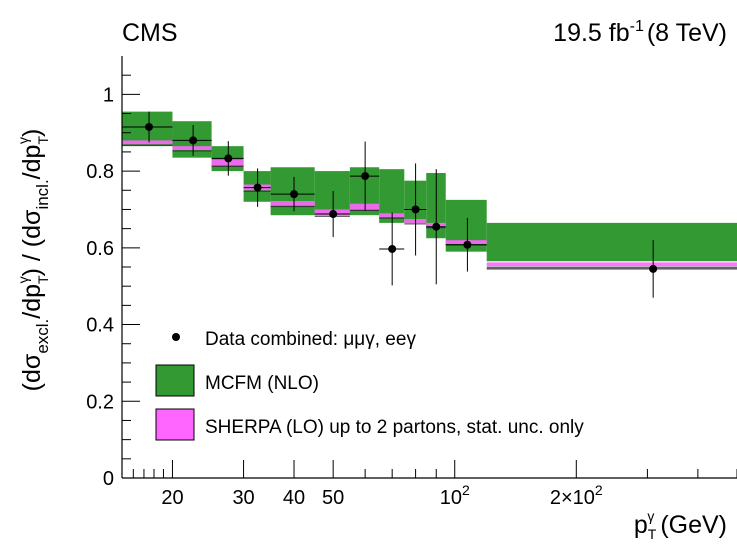 The height and width of the screenshot is (545, 737). Describe the element at coordinates (637, 26) in the screenshot. I see `luminosity-exponent: -1` at that location.